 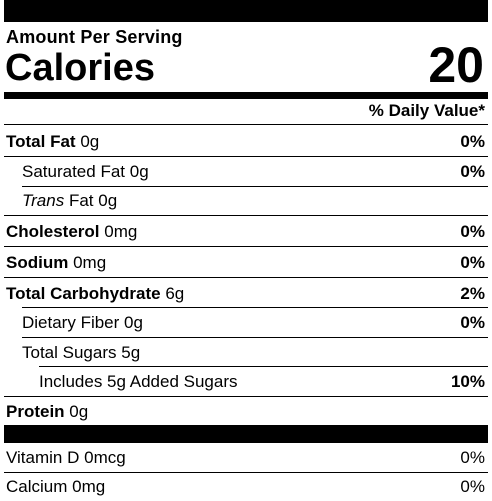 What do you see at coordinates (138, 381) in the screenshot?
I see `added-sugars-text: Includes 5g Added Sugars` at bounding box center [138, 381].